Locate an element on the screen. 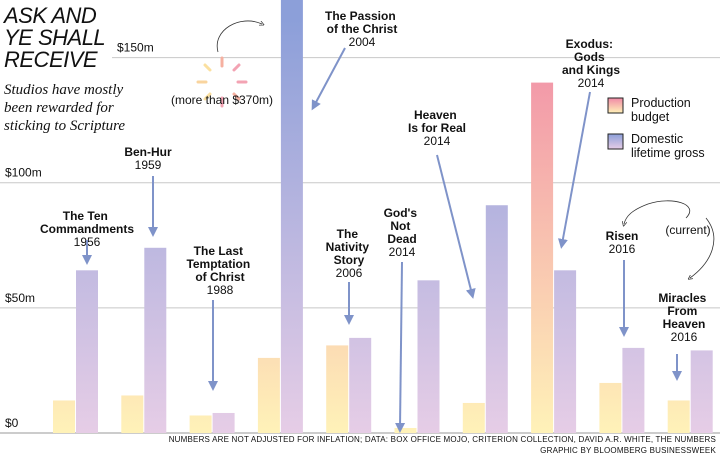 The image size is (720, 460). category-label: God's Not Dead is located at coordinates (402, 226).